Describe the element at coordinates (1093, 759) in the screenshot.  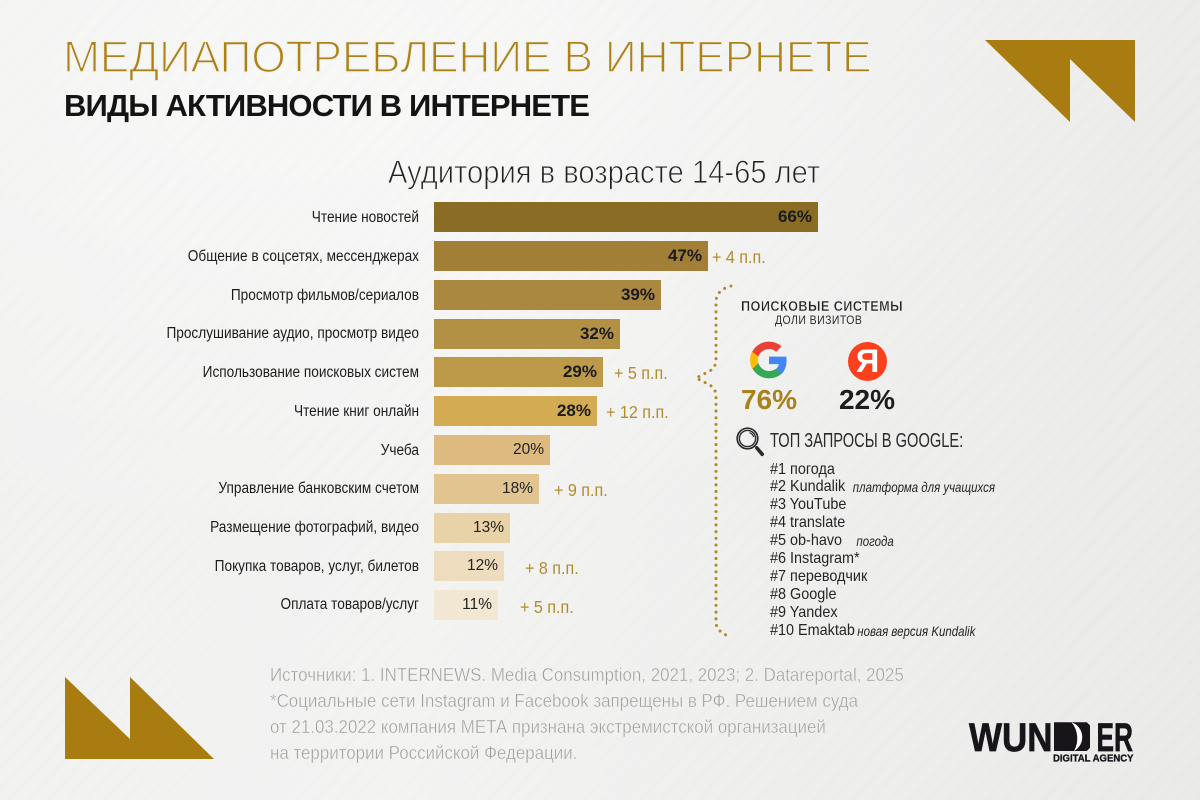
I see `svg-text: DIGITAL AGENCY` at that location.